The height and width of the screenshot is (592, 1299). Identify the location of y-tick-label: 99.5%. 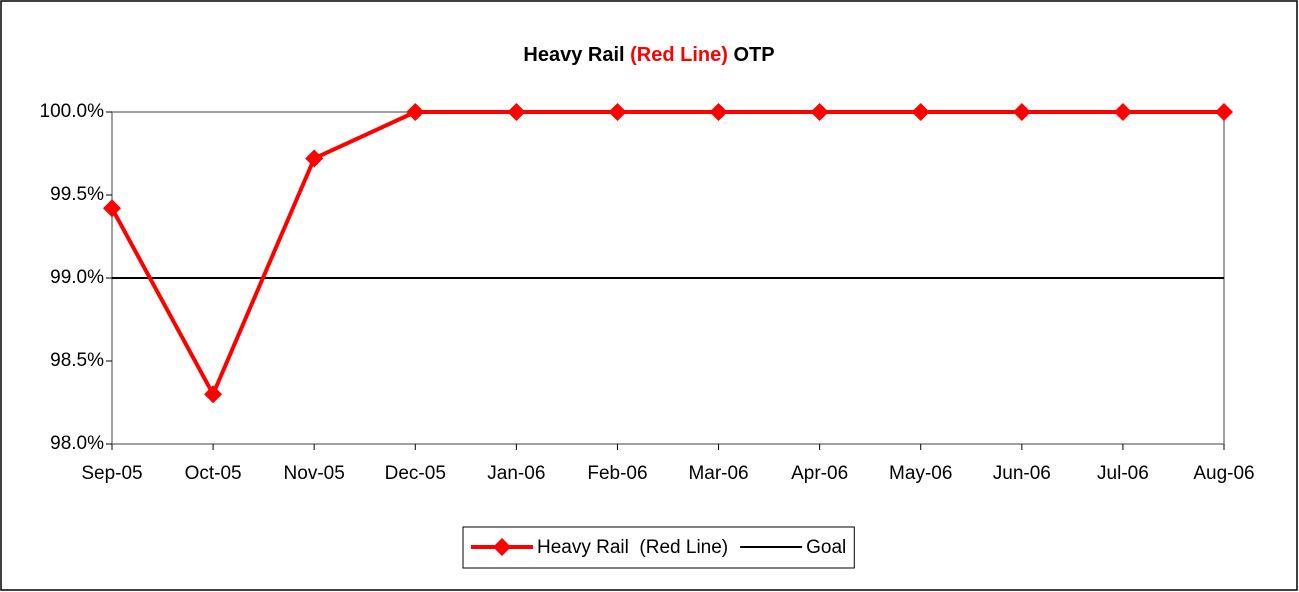
(77, 194).